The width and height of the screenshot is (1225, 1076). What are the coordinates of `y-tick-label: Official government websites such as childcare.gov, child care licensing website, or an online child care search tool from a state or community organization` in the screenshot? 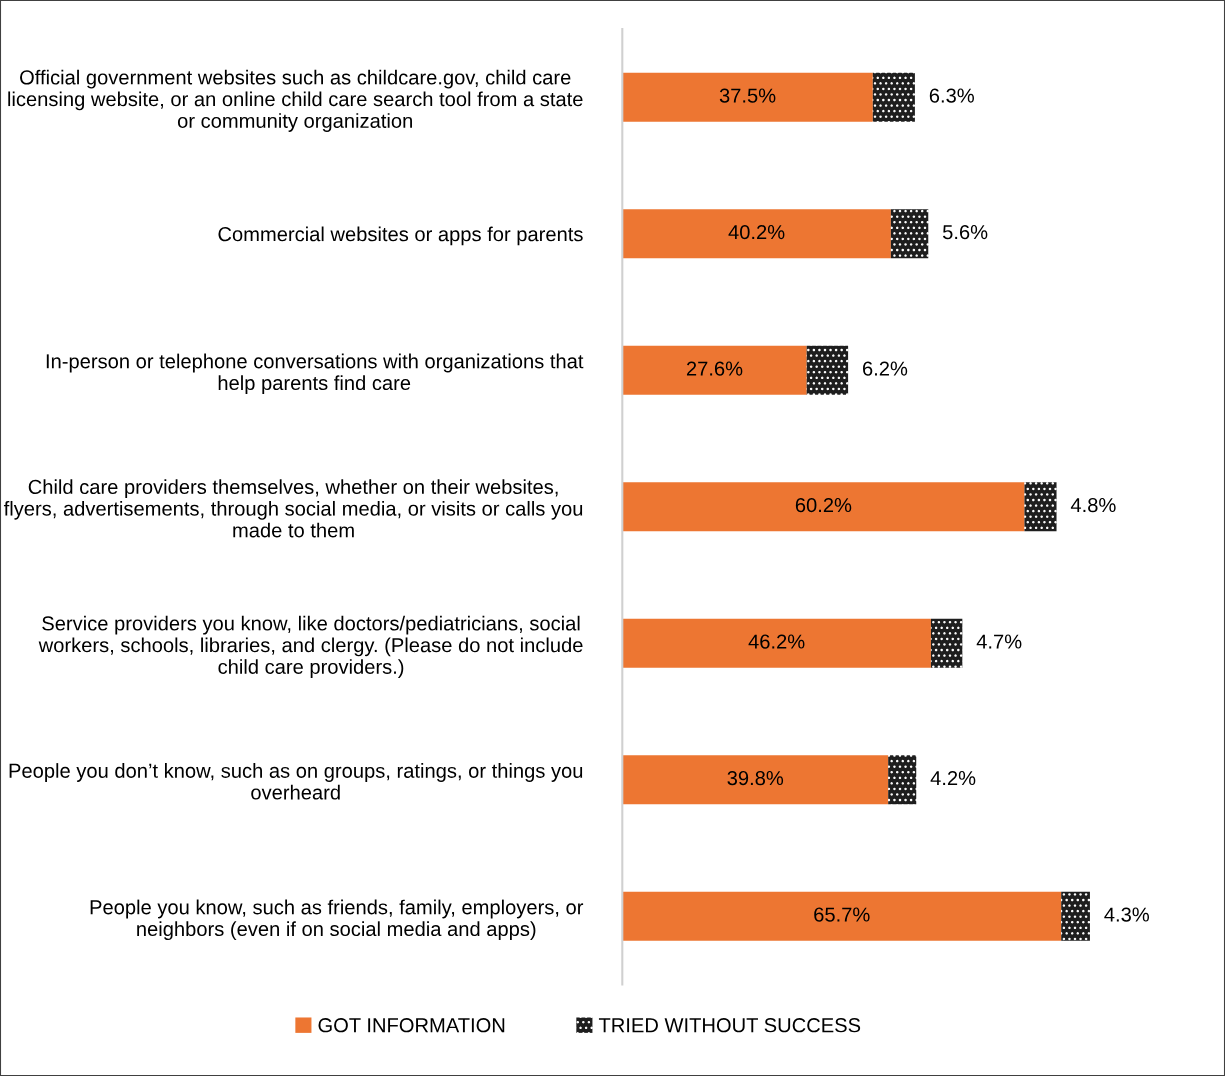 It's located at (295, 100).